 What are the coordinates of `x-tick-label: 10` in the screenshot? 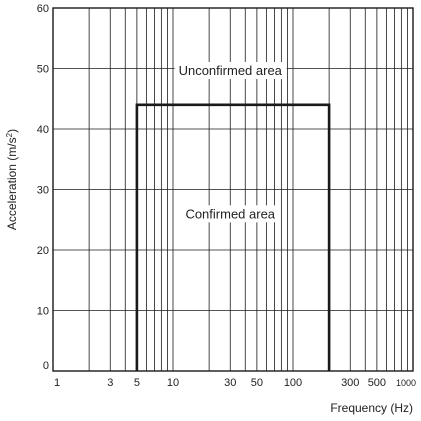 It's located at (173, 383).